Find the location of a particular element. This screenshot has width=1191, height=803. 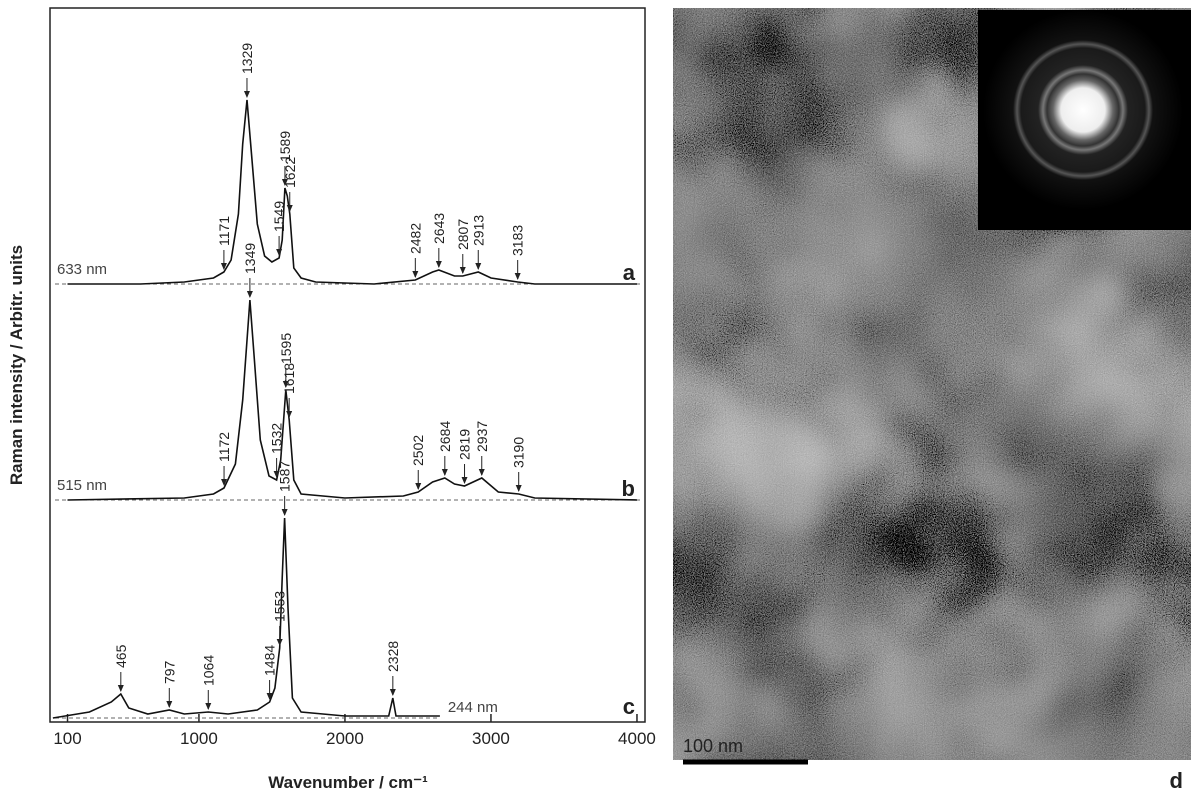

y-axis-label: Raman intensity / Arbitr. units is located at coordinates (16, 365).